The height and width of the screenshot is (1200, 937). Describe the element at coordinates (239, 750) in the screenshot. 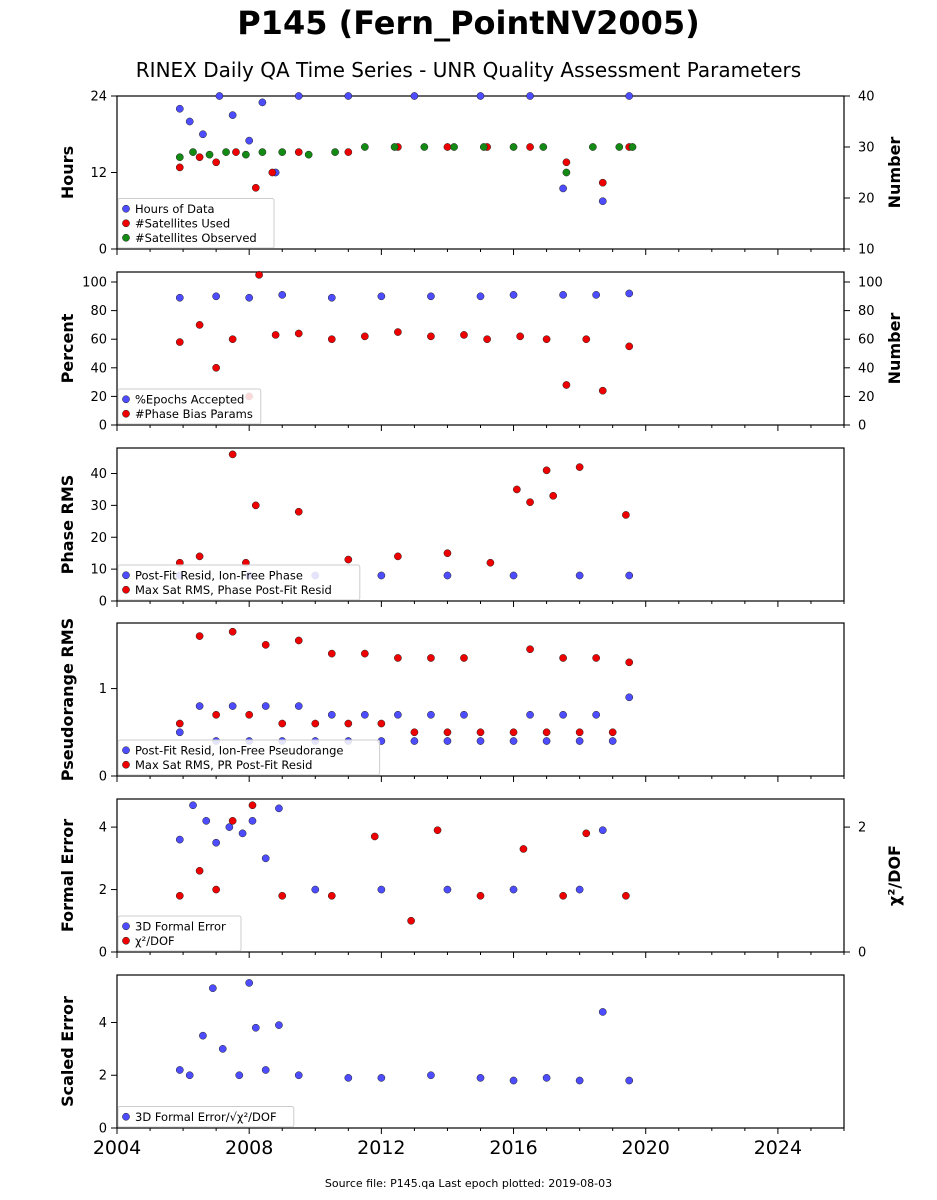

I see `legend-label: Post-Fit Resid, Ion-Free Pseudorange` at that location.